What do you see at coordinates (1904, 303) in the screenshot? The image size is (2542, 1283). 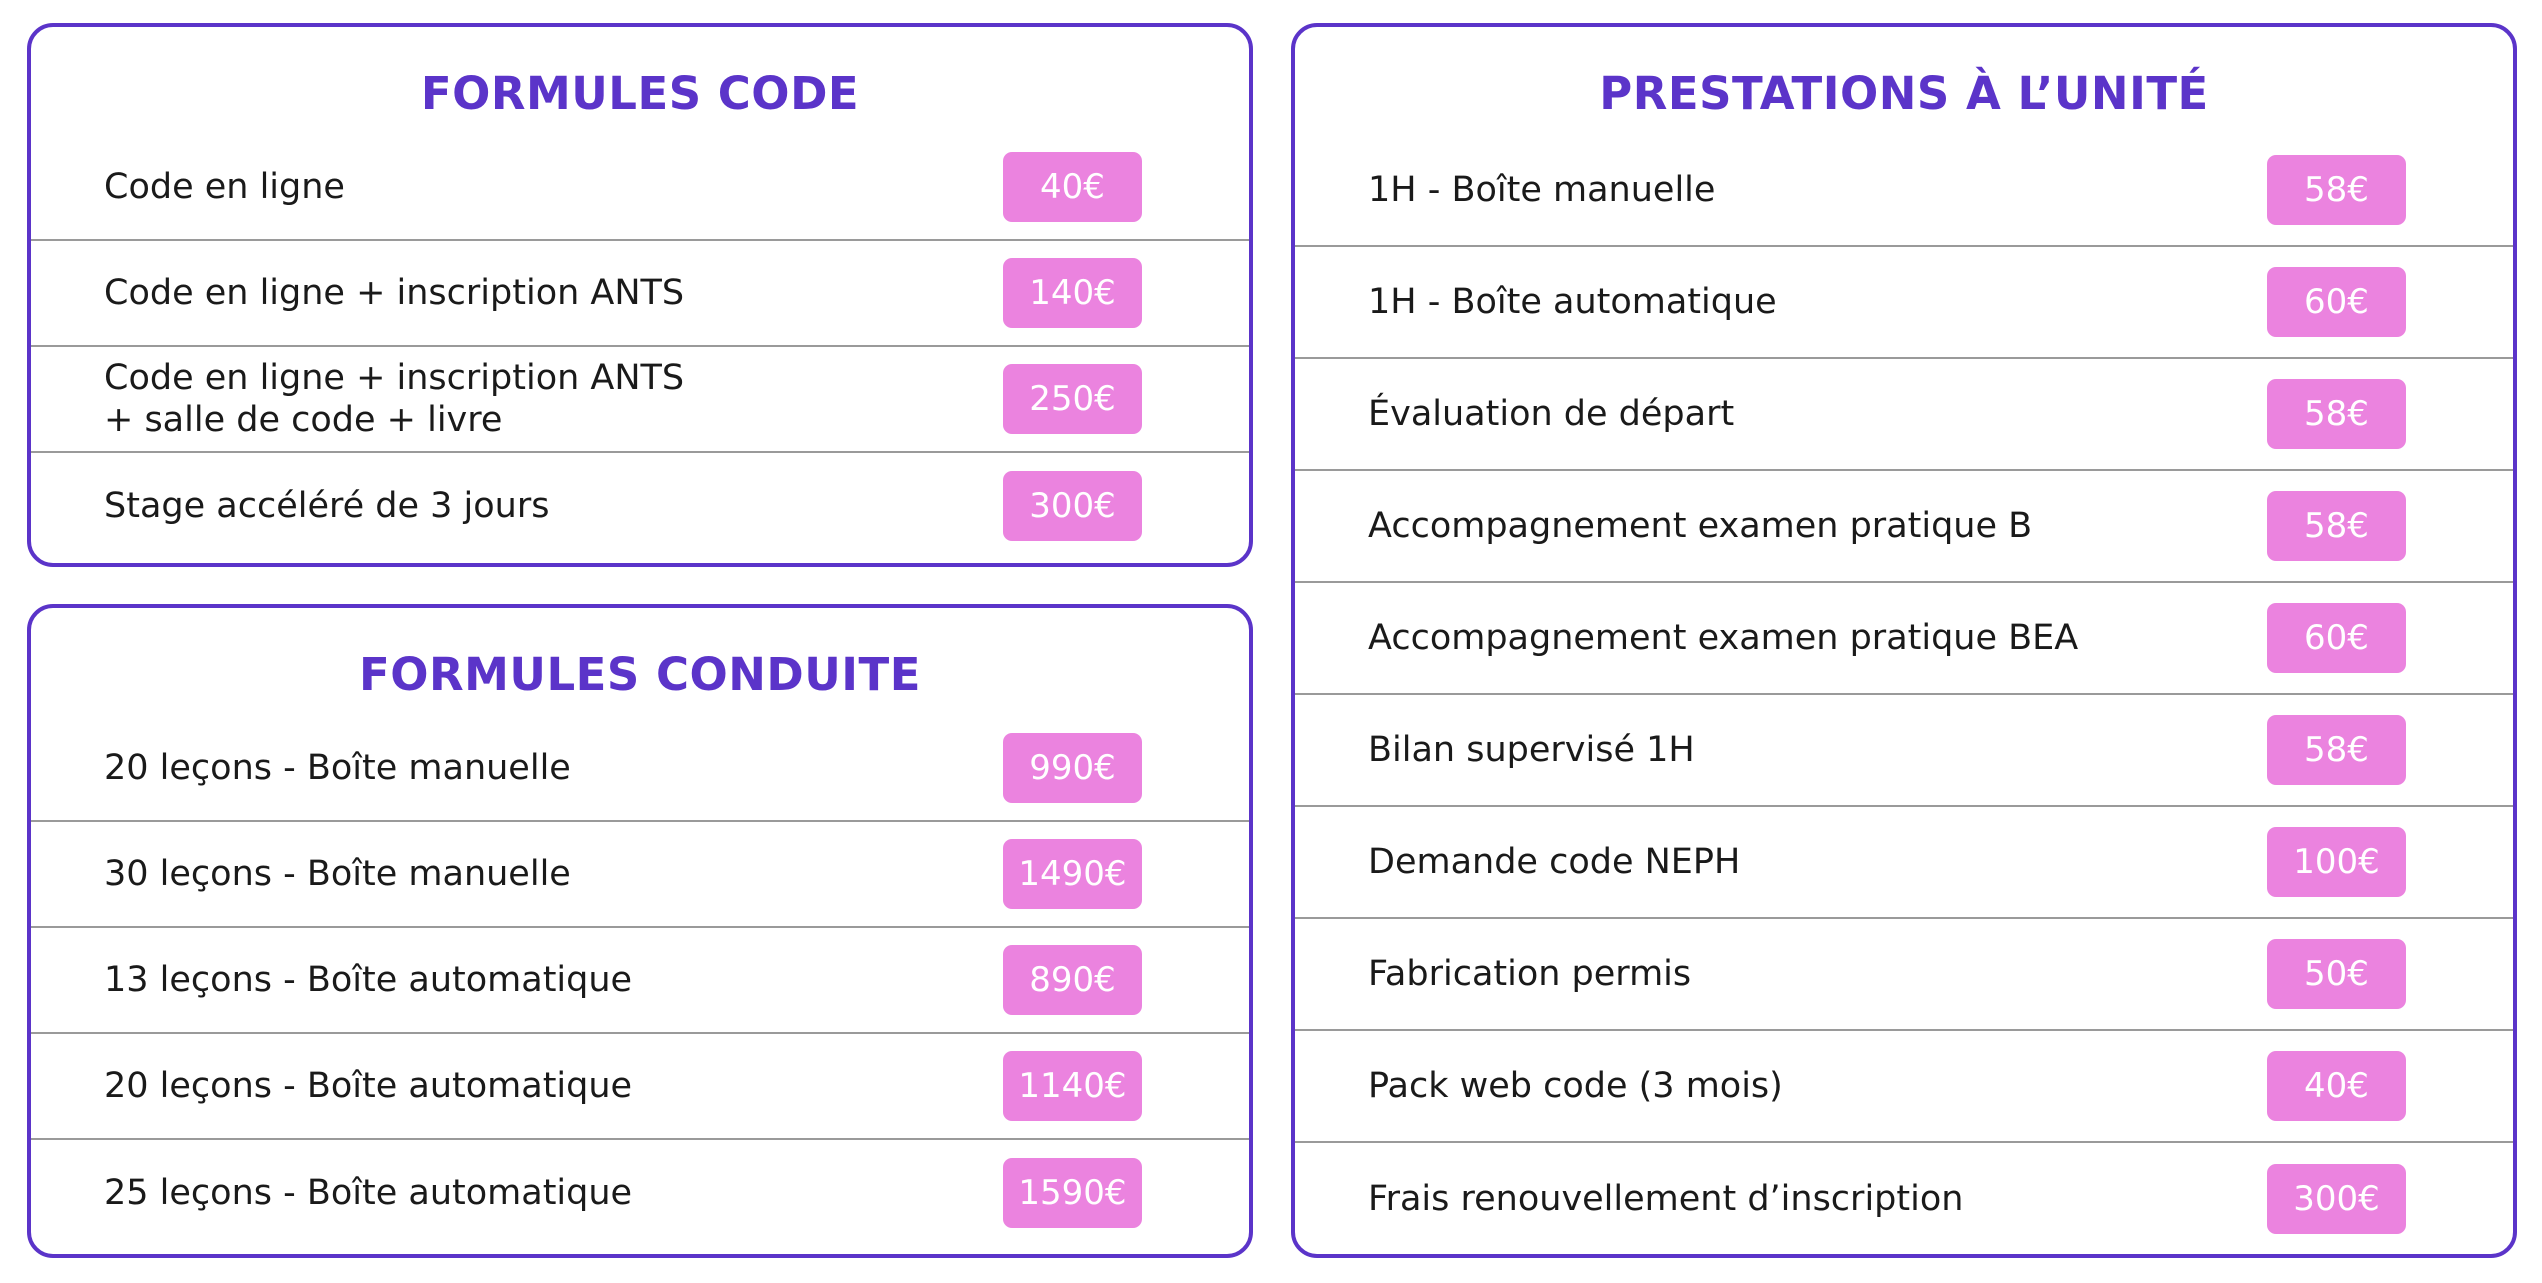 I see `list-item: 1H - Boîte automatique 60€` at bounding box center [1904, 303].